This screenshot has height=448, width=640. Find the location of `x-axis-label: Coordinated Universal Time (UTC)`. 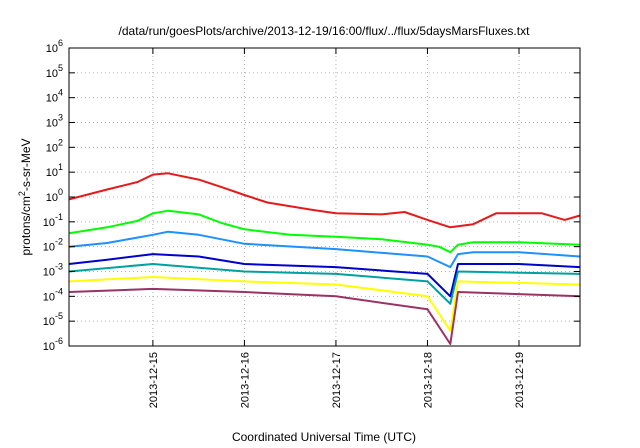

x-axis-label: Coordinated Universal Time (UTC) is located at coordinates (324, 437).